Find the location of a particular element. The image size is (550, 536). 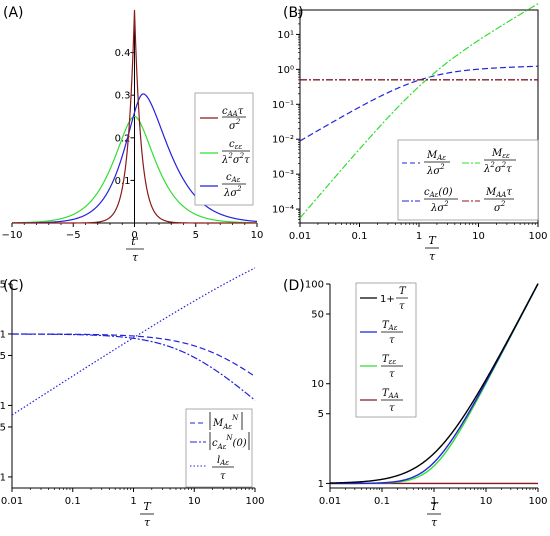

panel-c-legend: MAεN cAεN(0) lAε τ is located at coordinates (219, 448).